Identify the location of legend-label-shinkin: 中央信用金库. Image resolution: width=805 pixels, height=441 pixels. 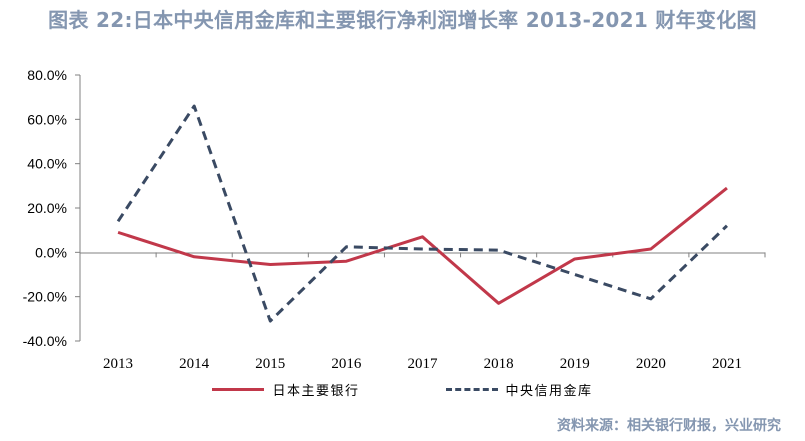
(549, 391).